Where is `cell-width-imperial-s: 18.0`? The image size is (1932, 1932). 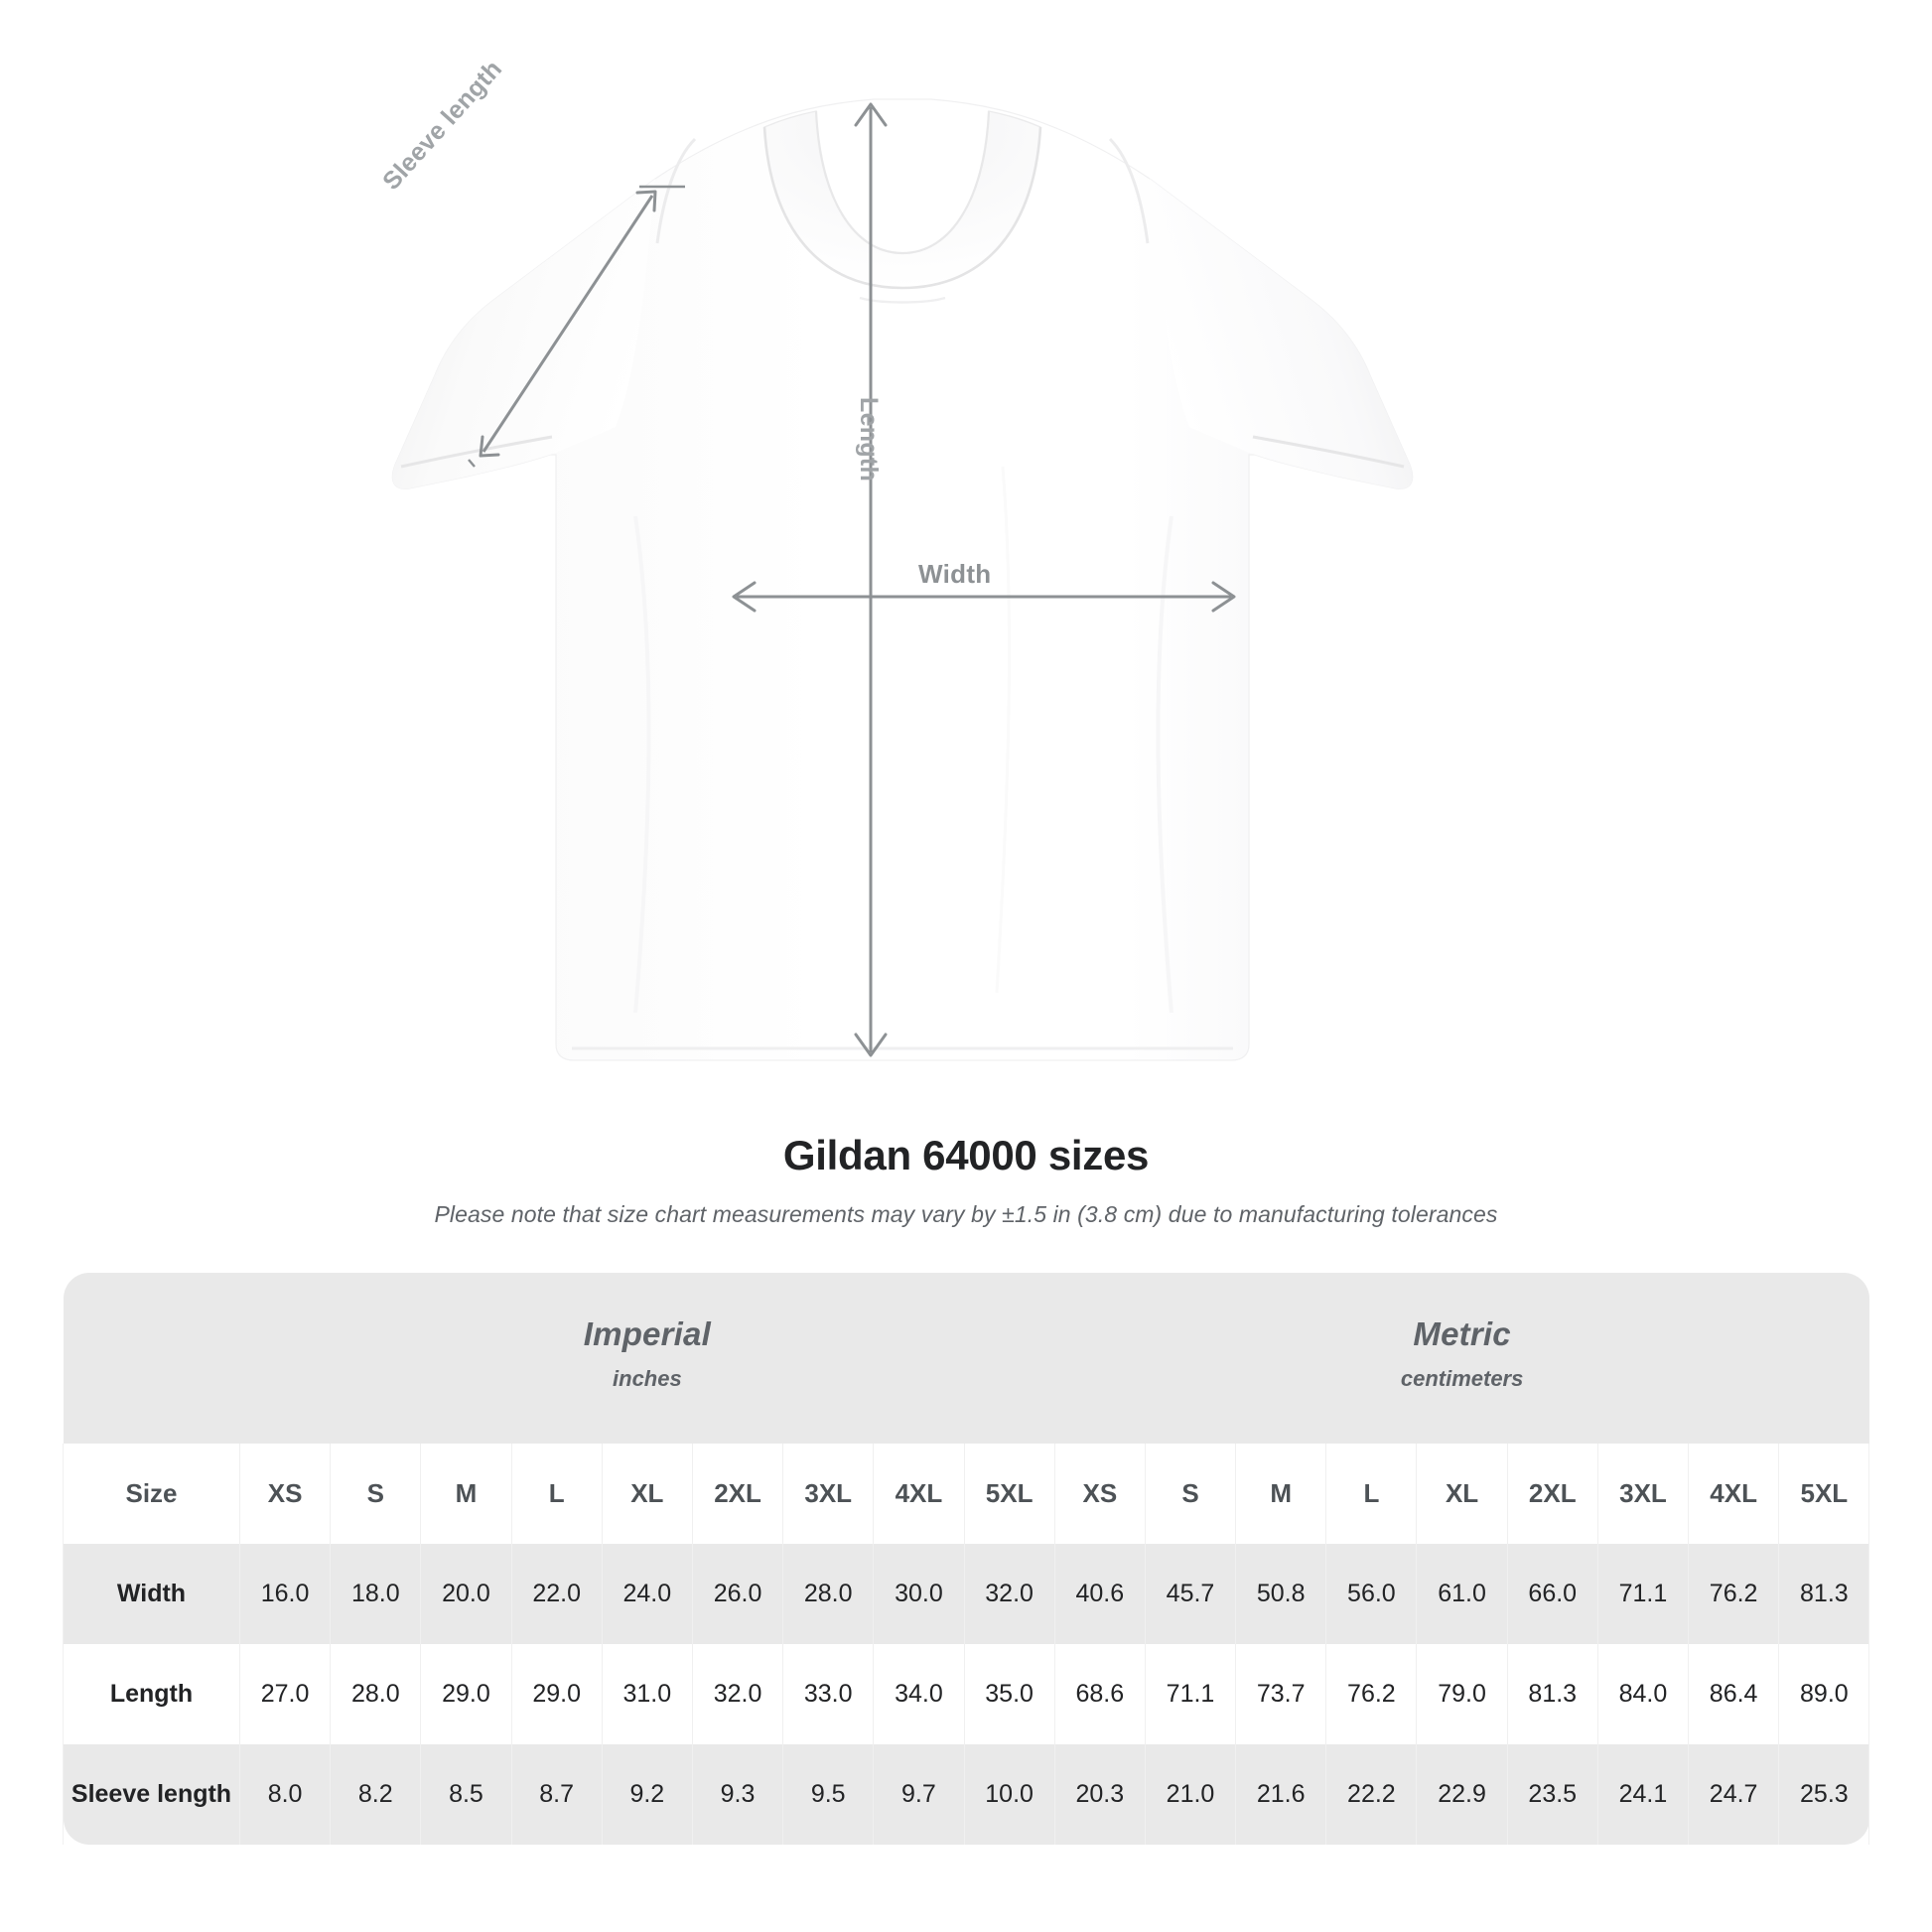
cell-width-imperial-s: 18.0 is located at coordinates (376, 1594).